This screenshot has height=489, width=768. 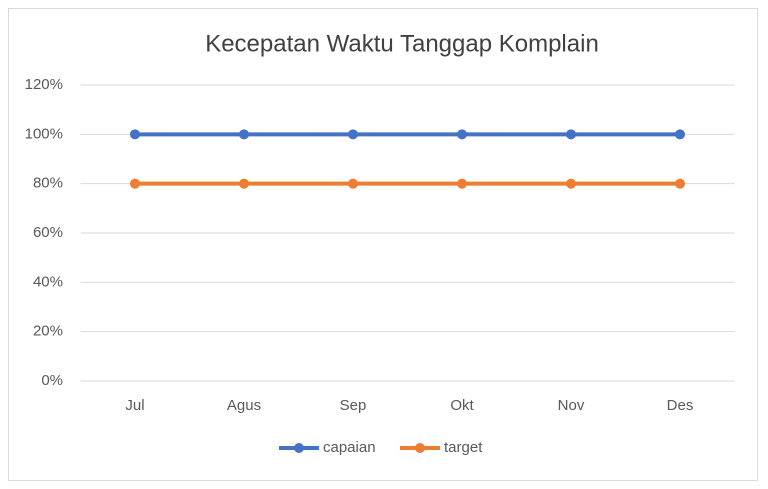 I want to click on legend-label: target, so click(x=463, y=447).